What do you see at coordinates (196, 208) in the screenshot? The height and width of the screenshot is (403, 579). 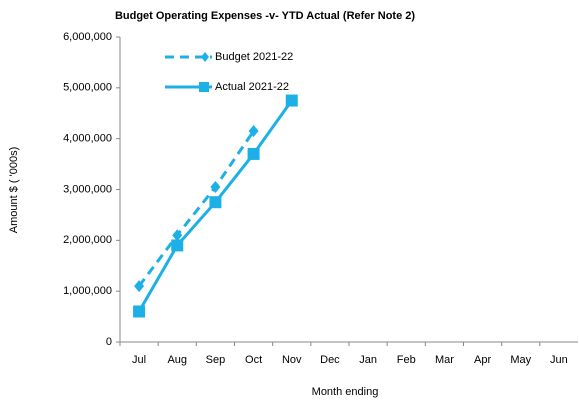 I see `series-line` at bounding box center [196, 208].